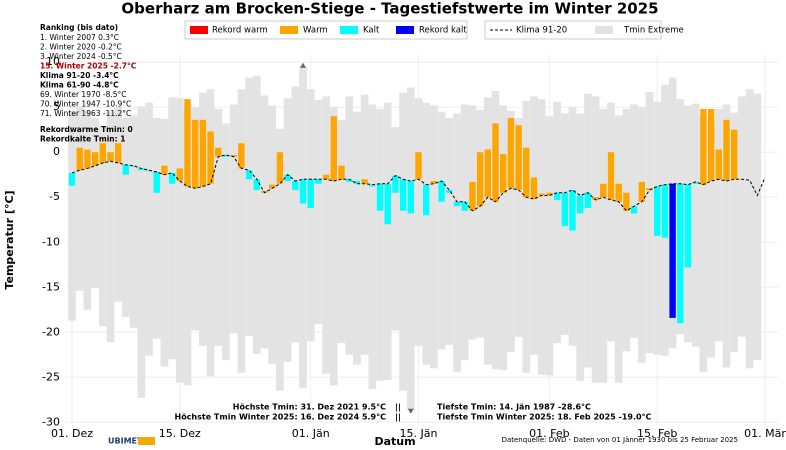 This screenshot has width=786, height=450. I want to click on ranking-line: 70. Winter 1947 -10.9°C, so click(85, 104).